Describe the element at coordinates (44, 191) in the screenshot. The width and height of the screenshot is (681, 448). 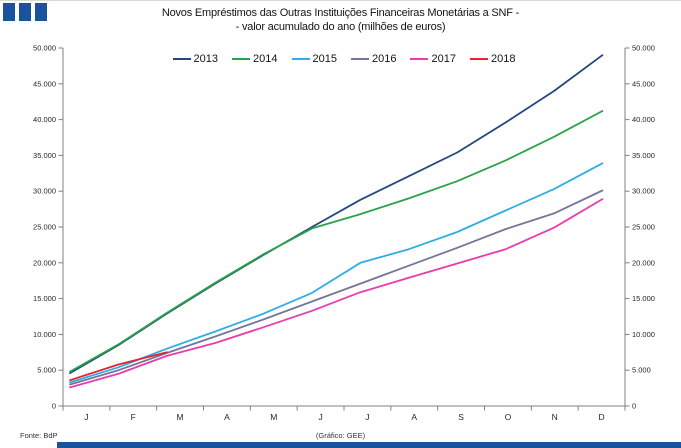
I see `y-axis-tick-label: 30.000` at that location.